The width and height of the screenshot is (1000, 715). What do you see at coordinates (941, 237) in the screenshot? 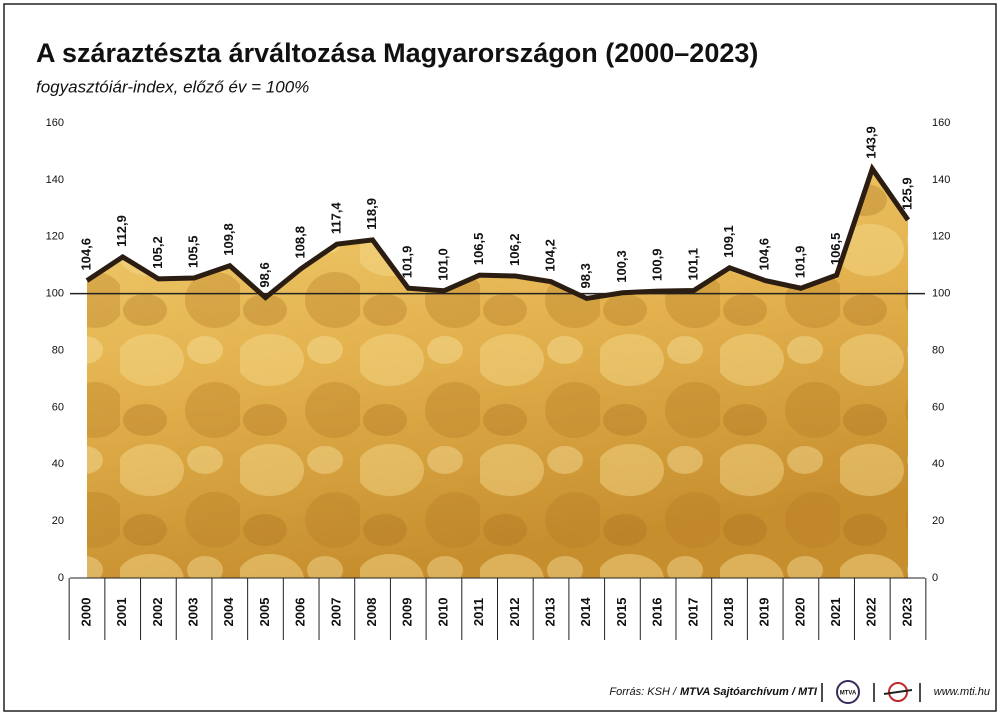
I see `y2-tick-label: 120` at bounding box center [941, 237].